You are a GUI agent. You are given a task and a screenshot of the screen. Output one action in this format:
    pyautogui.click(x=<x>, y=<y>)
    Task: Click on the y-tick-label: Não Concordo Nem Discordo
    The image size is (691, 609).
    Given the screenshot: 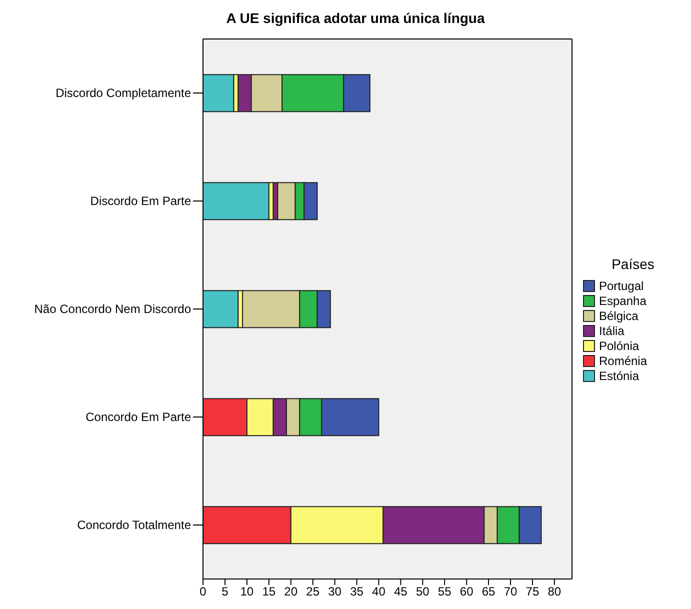 What is the action you would take?
    pyautogui.click(x=113, y=309)
    